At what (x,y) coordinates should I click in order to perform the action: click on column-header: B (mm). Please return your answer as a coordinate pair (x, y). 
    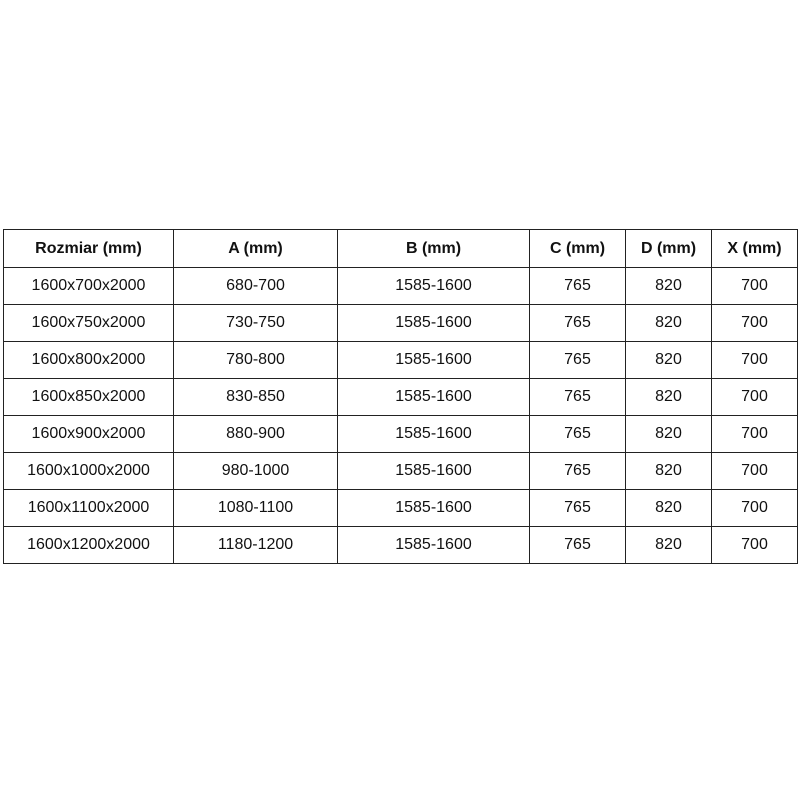
    Looking at the image, I should click on (433, 248).